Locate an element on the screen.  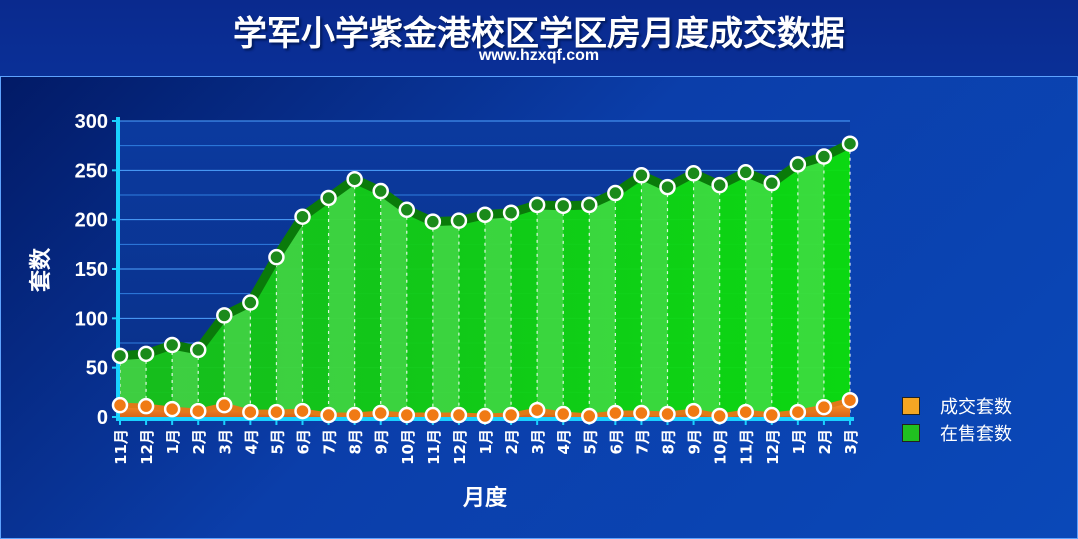
y-tick-label: 100 is located at coordinates (91, 319).